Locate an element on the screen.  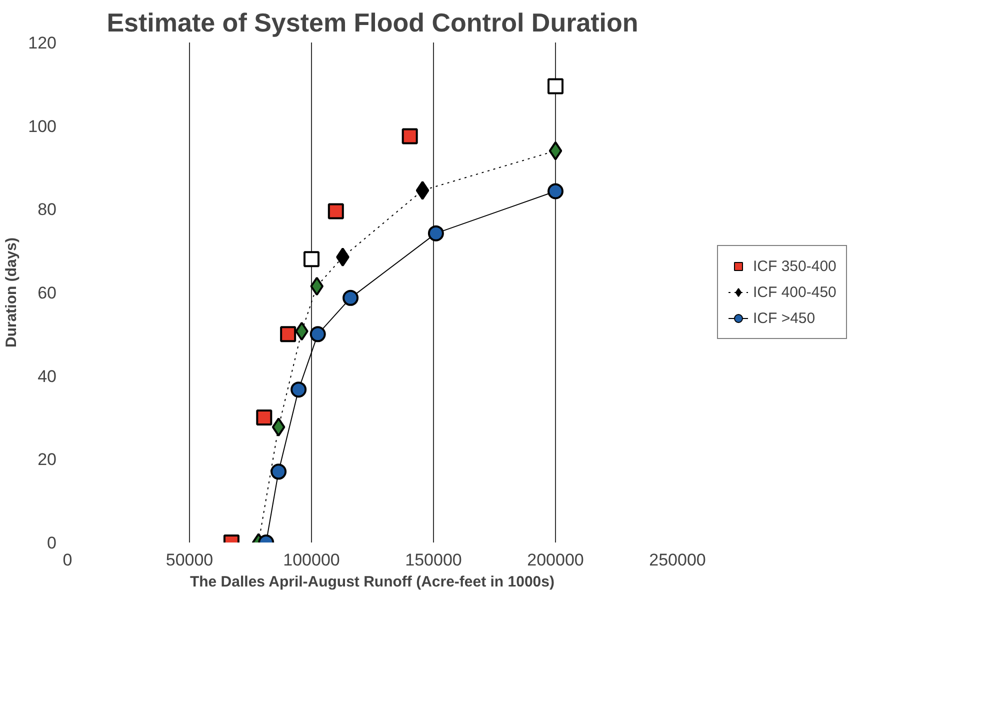
x-tick-label: 250000 is located at coordinates (677, 560).